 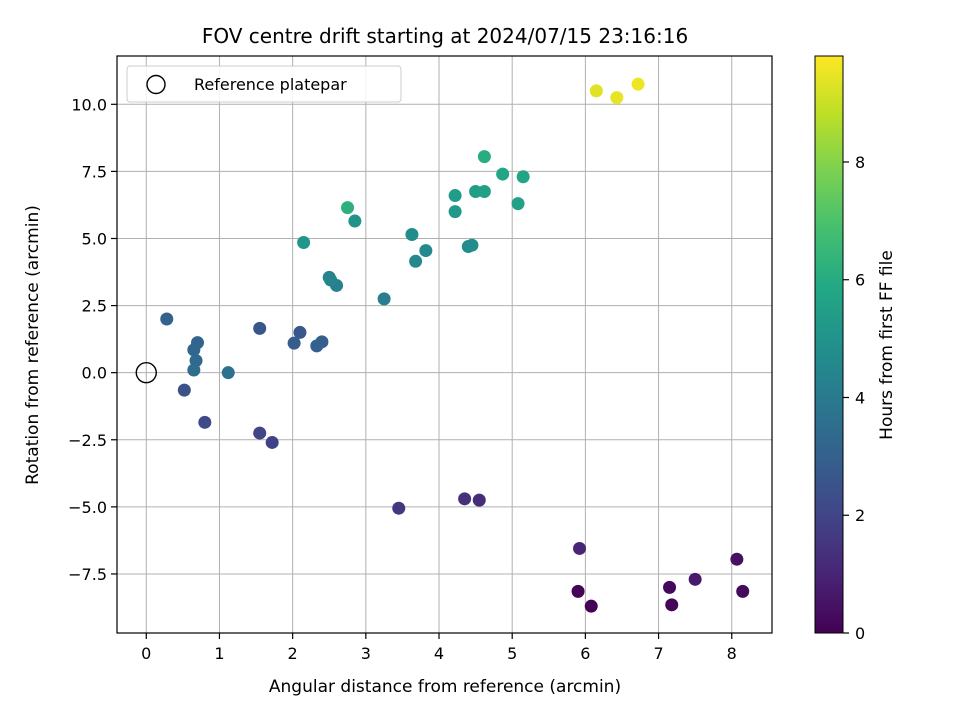 I want to click on y-axis-ticks: 10.0 7.5 5.0 2.5 0.0 −2.5 −5.0 −7.5, so click(x=92, y=339).